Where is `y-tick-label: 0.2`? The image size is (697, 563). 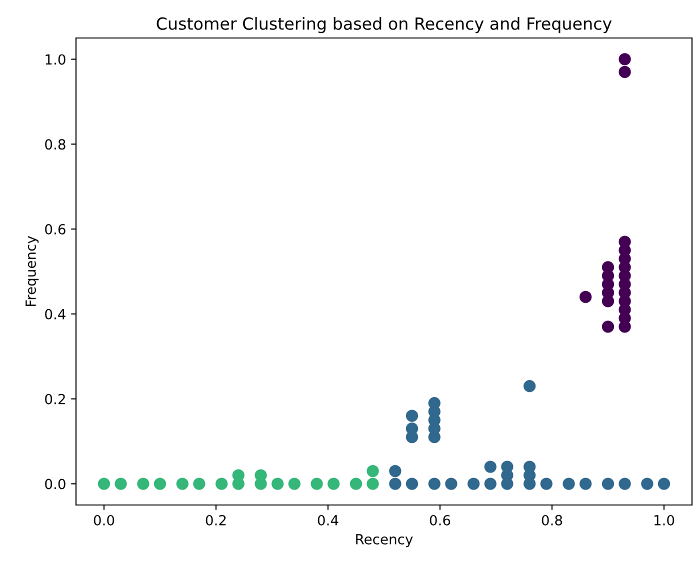
y-tick-label: 0.2 is located at coordinates (55, 399).